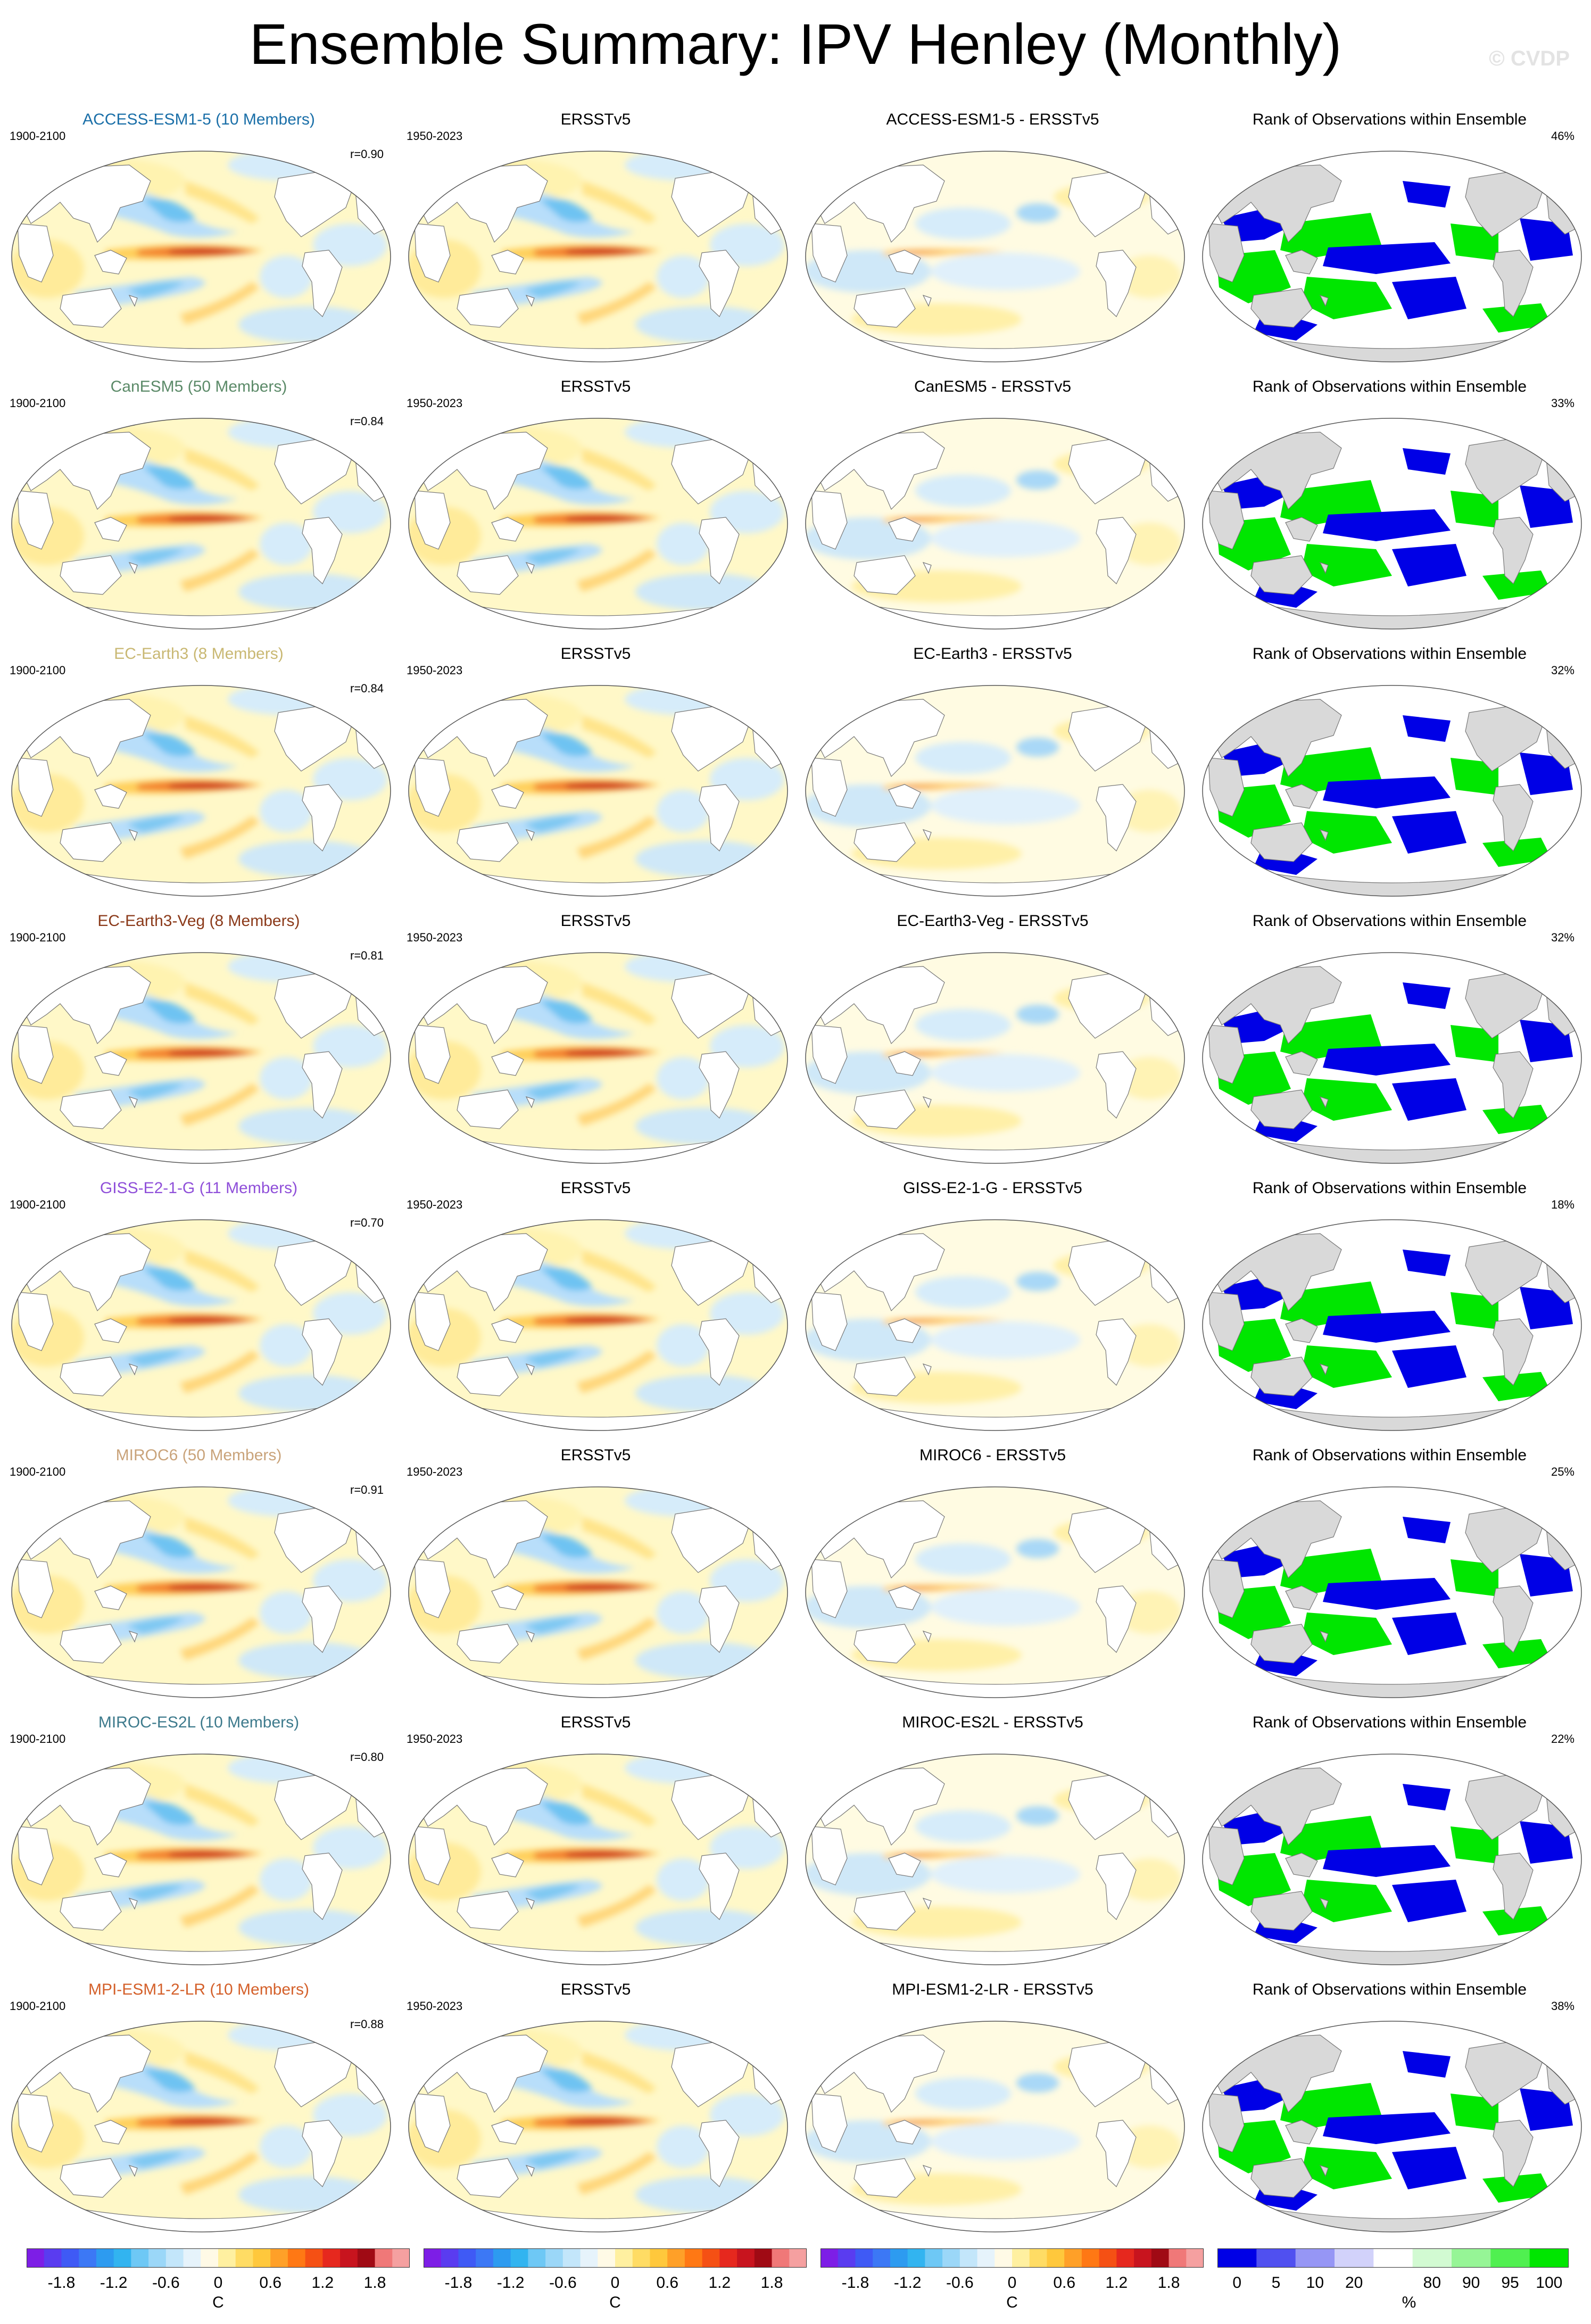  I want to click on pattern-correlation: r=0.88, so click(367, 2024).